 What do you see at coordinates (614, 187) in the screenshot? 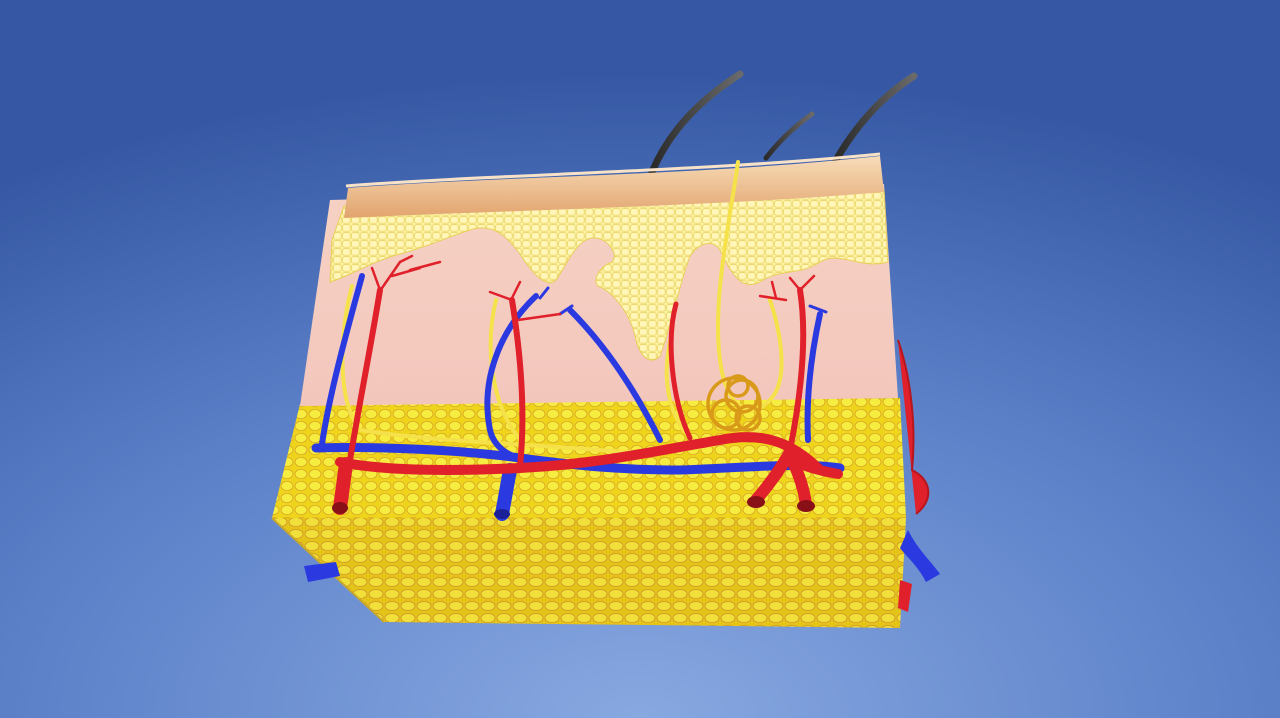
I see `stratum-corneum` at bounding box center [614, 187].